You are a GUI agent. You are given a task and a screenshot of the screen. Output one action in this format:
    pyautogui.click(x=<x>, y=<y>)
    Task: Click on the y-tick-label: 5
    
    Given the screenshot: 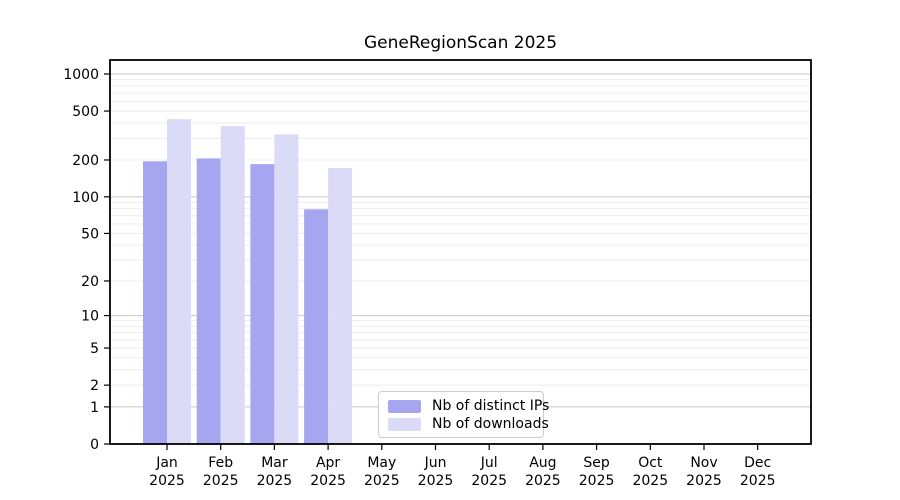 What is the action you would take?
    pyautogui.click(x=94, y=349)
    